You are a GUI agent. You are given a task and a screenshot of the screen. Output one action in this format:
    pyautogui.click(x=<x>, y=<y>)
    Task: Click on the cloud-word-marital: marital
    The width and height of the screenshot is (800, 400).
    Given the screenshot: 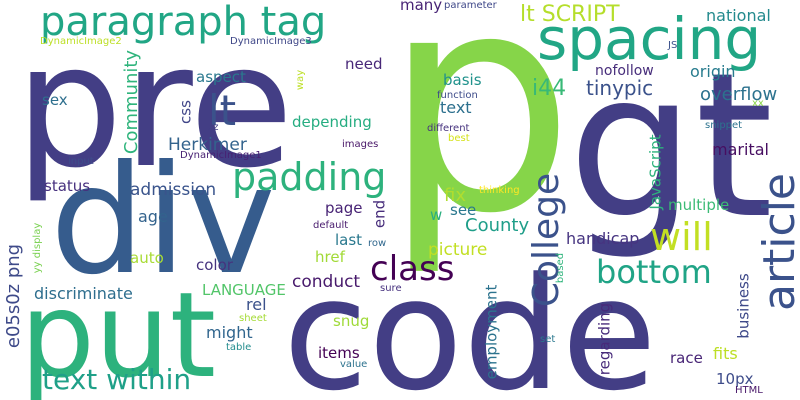 What is the action you would take?
    pyautogui.click(x=740, y=149)
    